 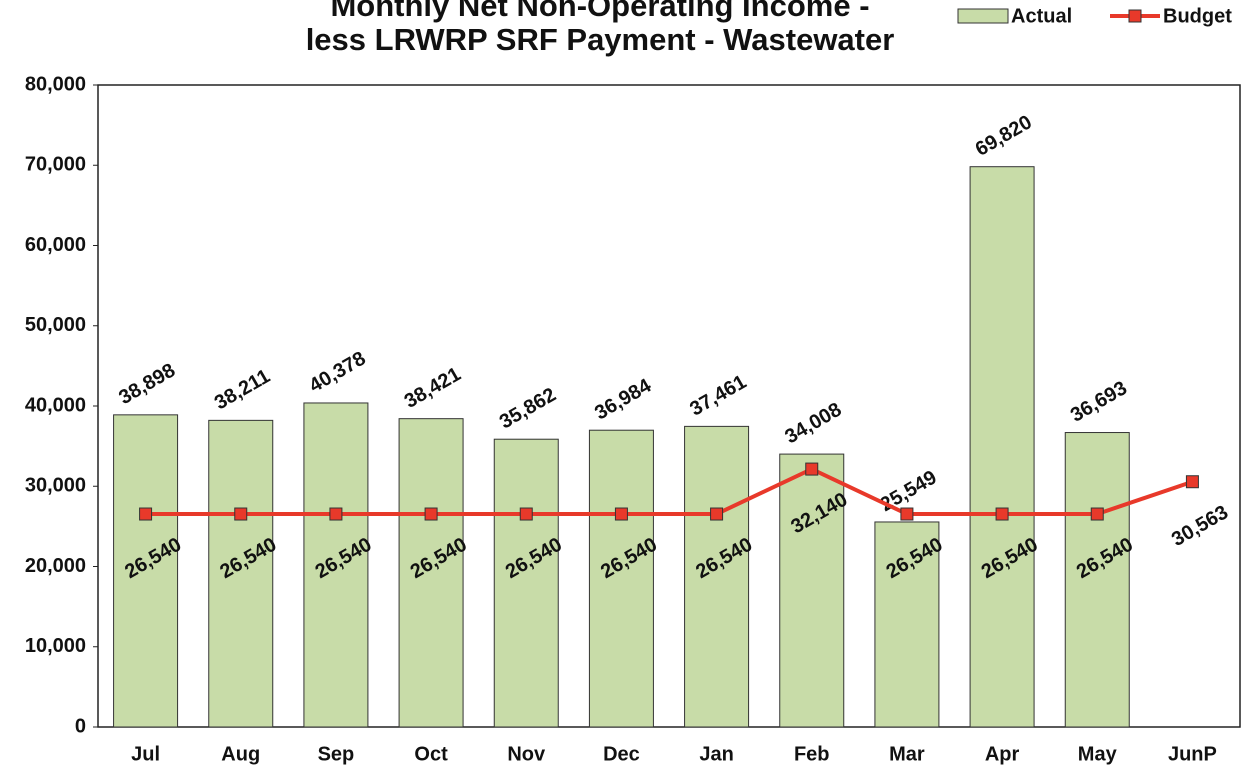 What do you see at coordinates (55, 405) in the screenshot?
I see `y-tick-label: 40,000` at bounding box center [55, 405].